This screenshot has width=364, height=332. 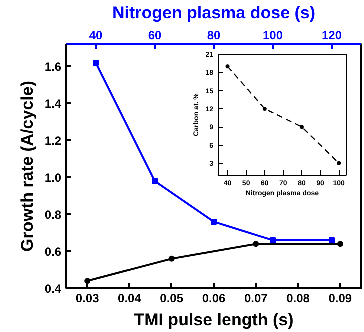 What do you see at coordinates (155, 35) in the screenshot?
I see `x2-tick-label: 60` at bounding box center [155, 35].